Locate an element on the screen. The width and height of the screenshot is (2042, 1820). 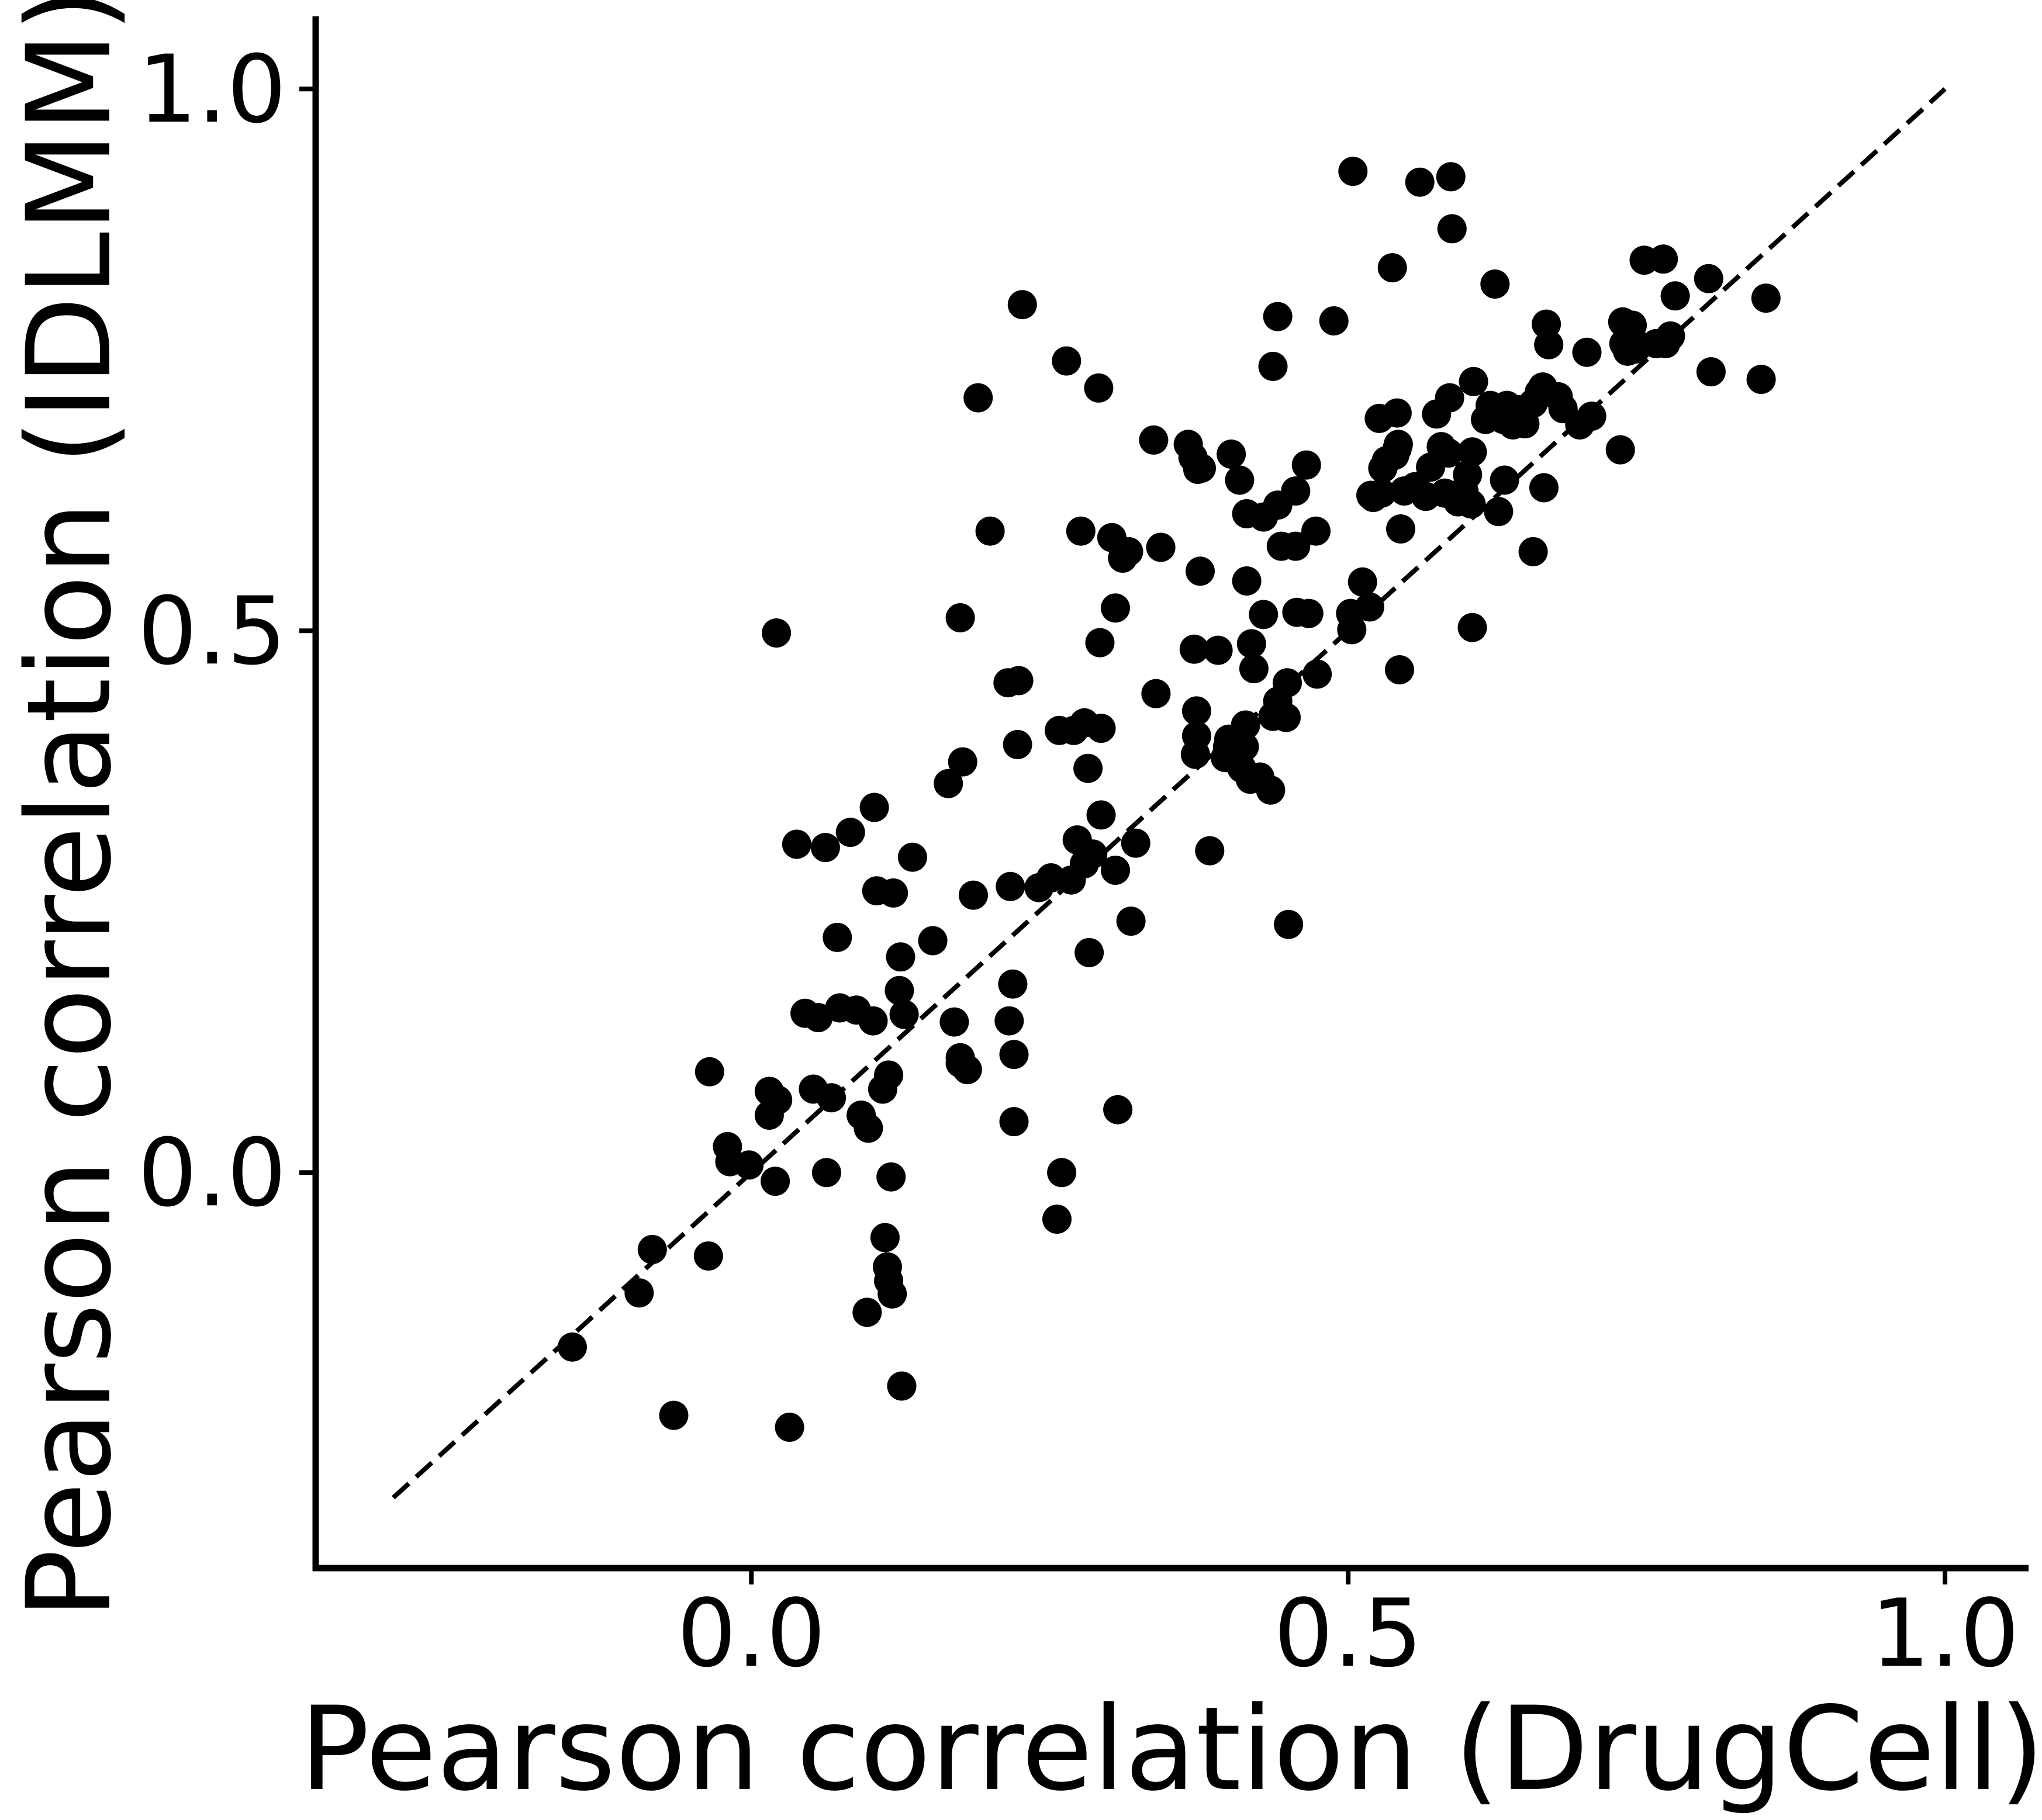
x-axis-ticks: 0.0 0.5 1.0 is located at coordinates (1348, 1628).